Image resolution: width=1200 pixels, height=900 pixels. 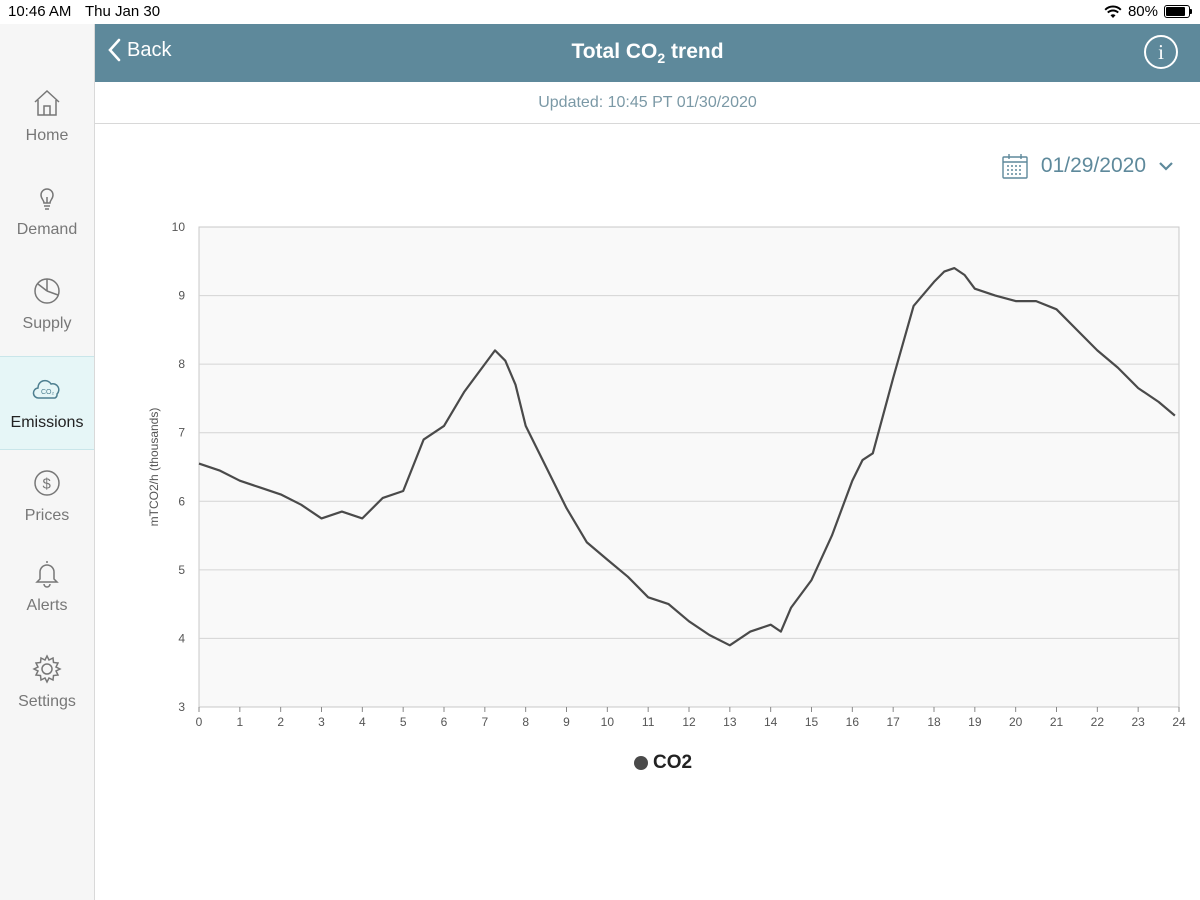 I want to click on legend-dot, so click(x=641, y=763).